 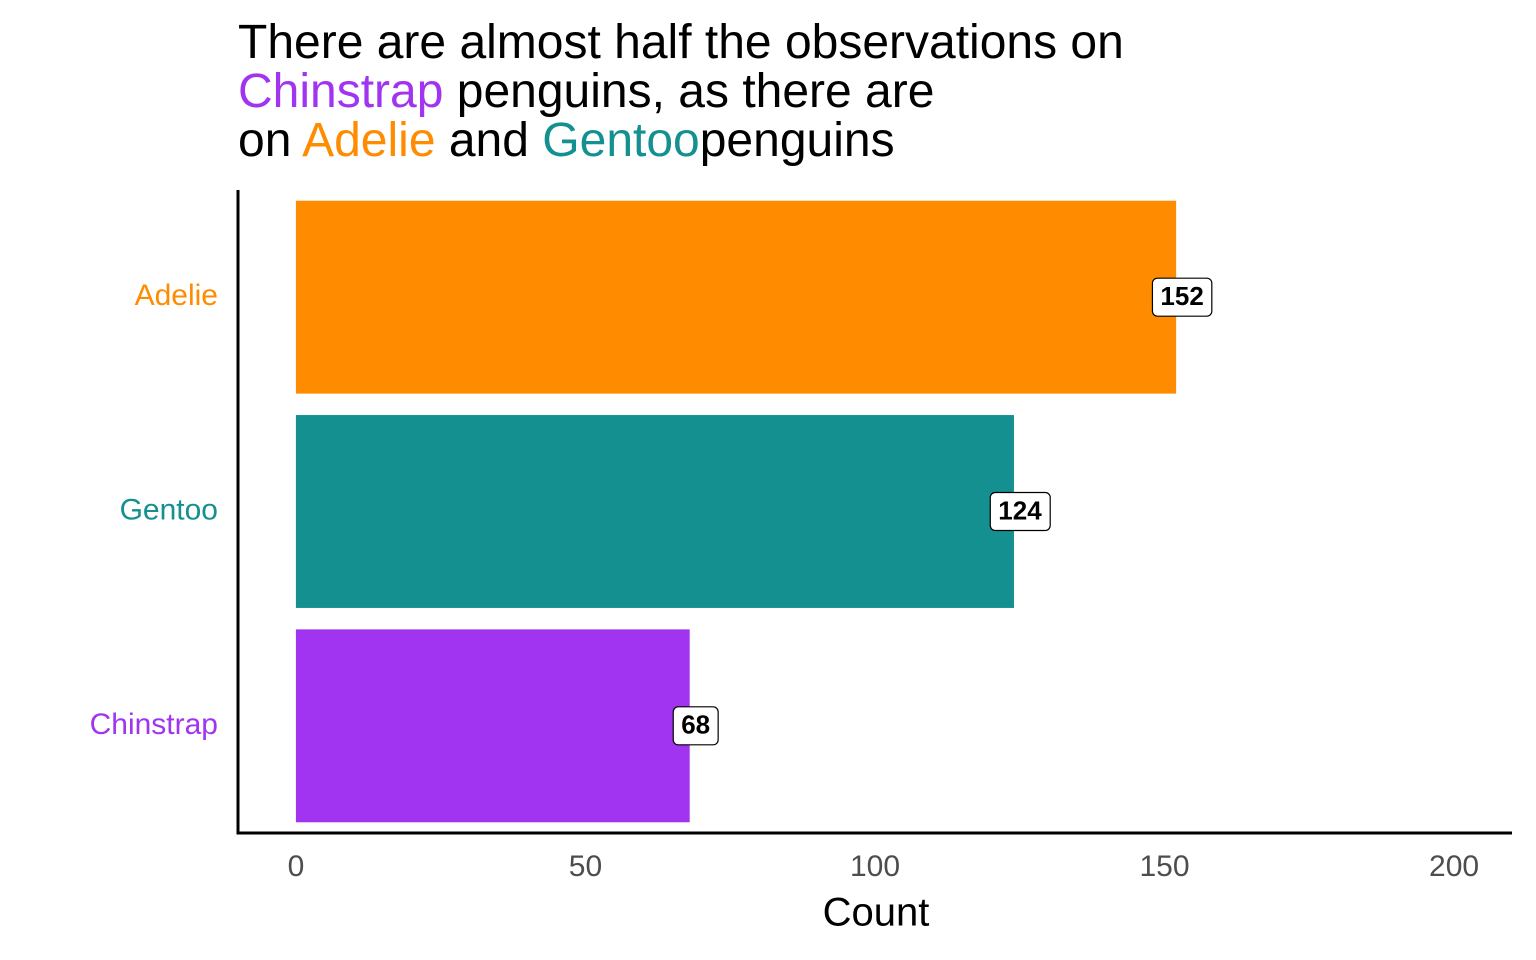 I want to click on x-tick-label: 150, so click(x=1165, y=866).